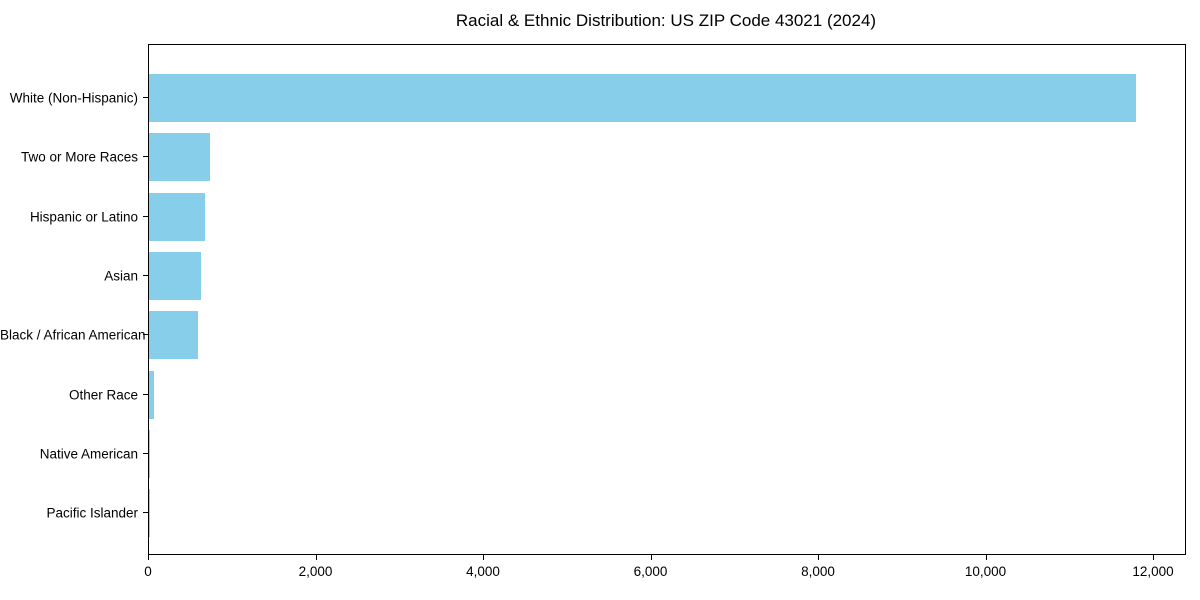  I want to click on category-label: Other Race, so click(103, 394).